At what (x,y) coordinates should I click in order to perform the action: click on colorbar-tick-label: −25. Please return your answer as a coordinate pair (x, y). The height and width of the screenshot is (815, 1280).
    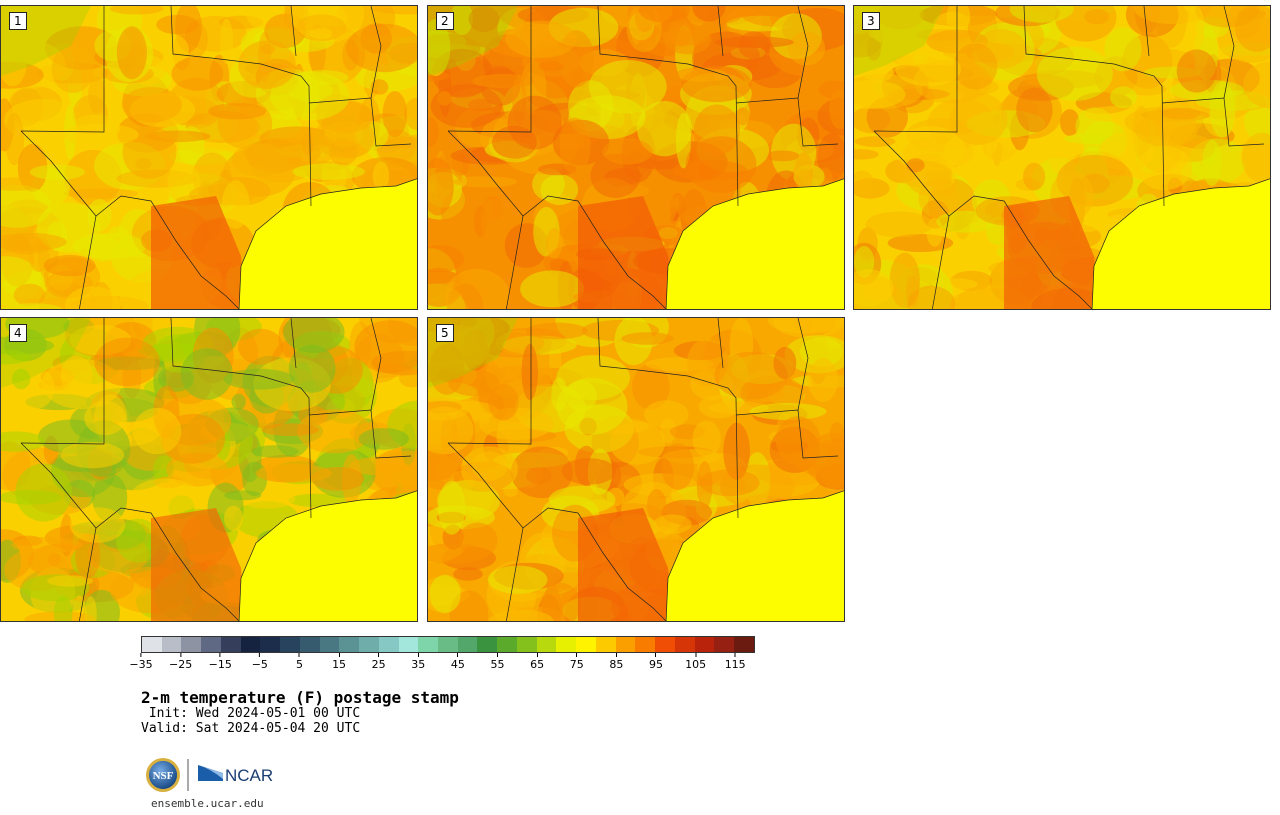
    Looking at the image, I should click on (180, 662).